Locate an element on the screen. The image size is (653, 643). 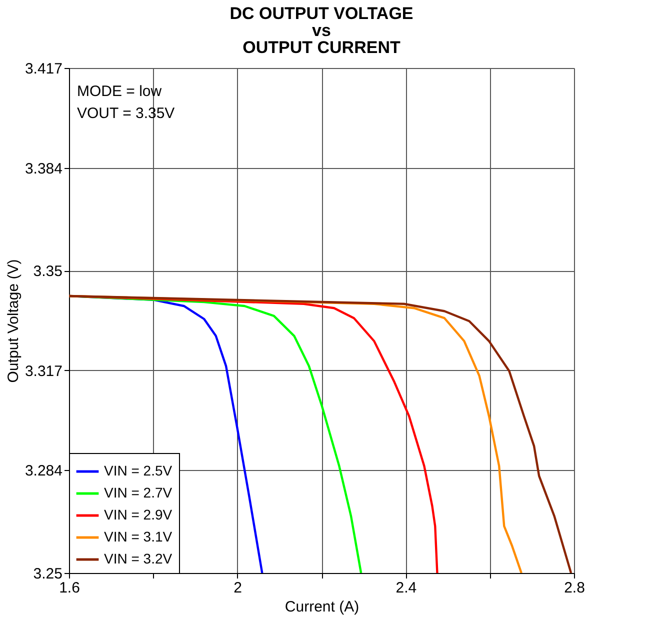
legend-label: VIN = 2.9V is located at coordinates (138, 514).